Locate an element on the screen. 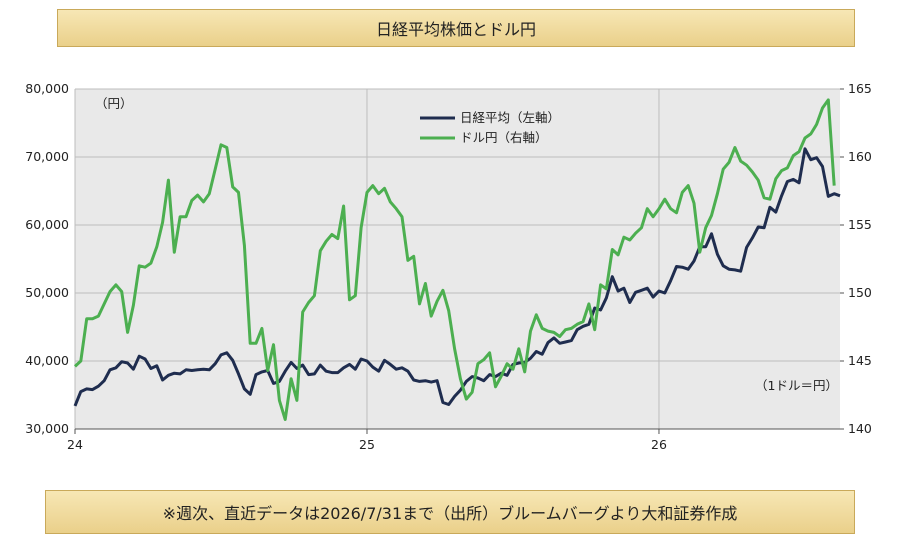 The image size is (903, 547). left-tick-label: 40,000 is located at coordinates (47, 360).